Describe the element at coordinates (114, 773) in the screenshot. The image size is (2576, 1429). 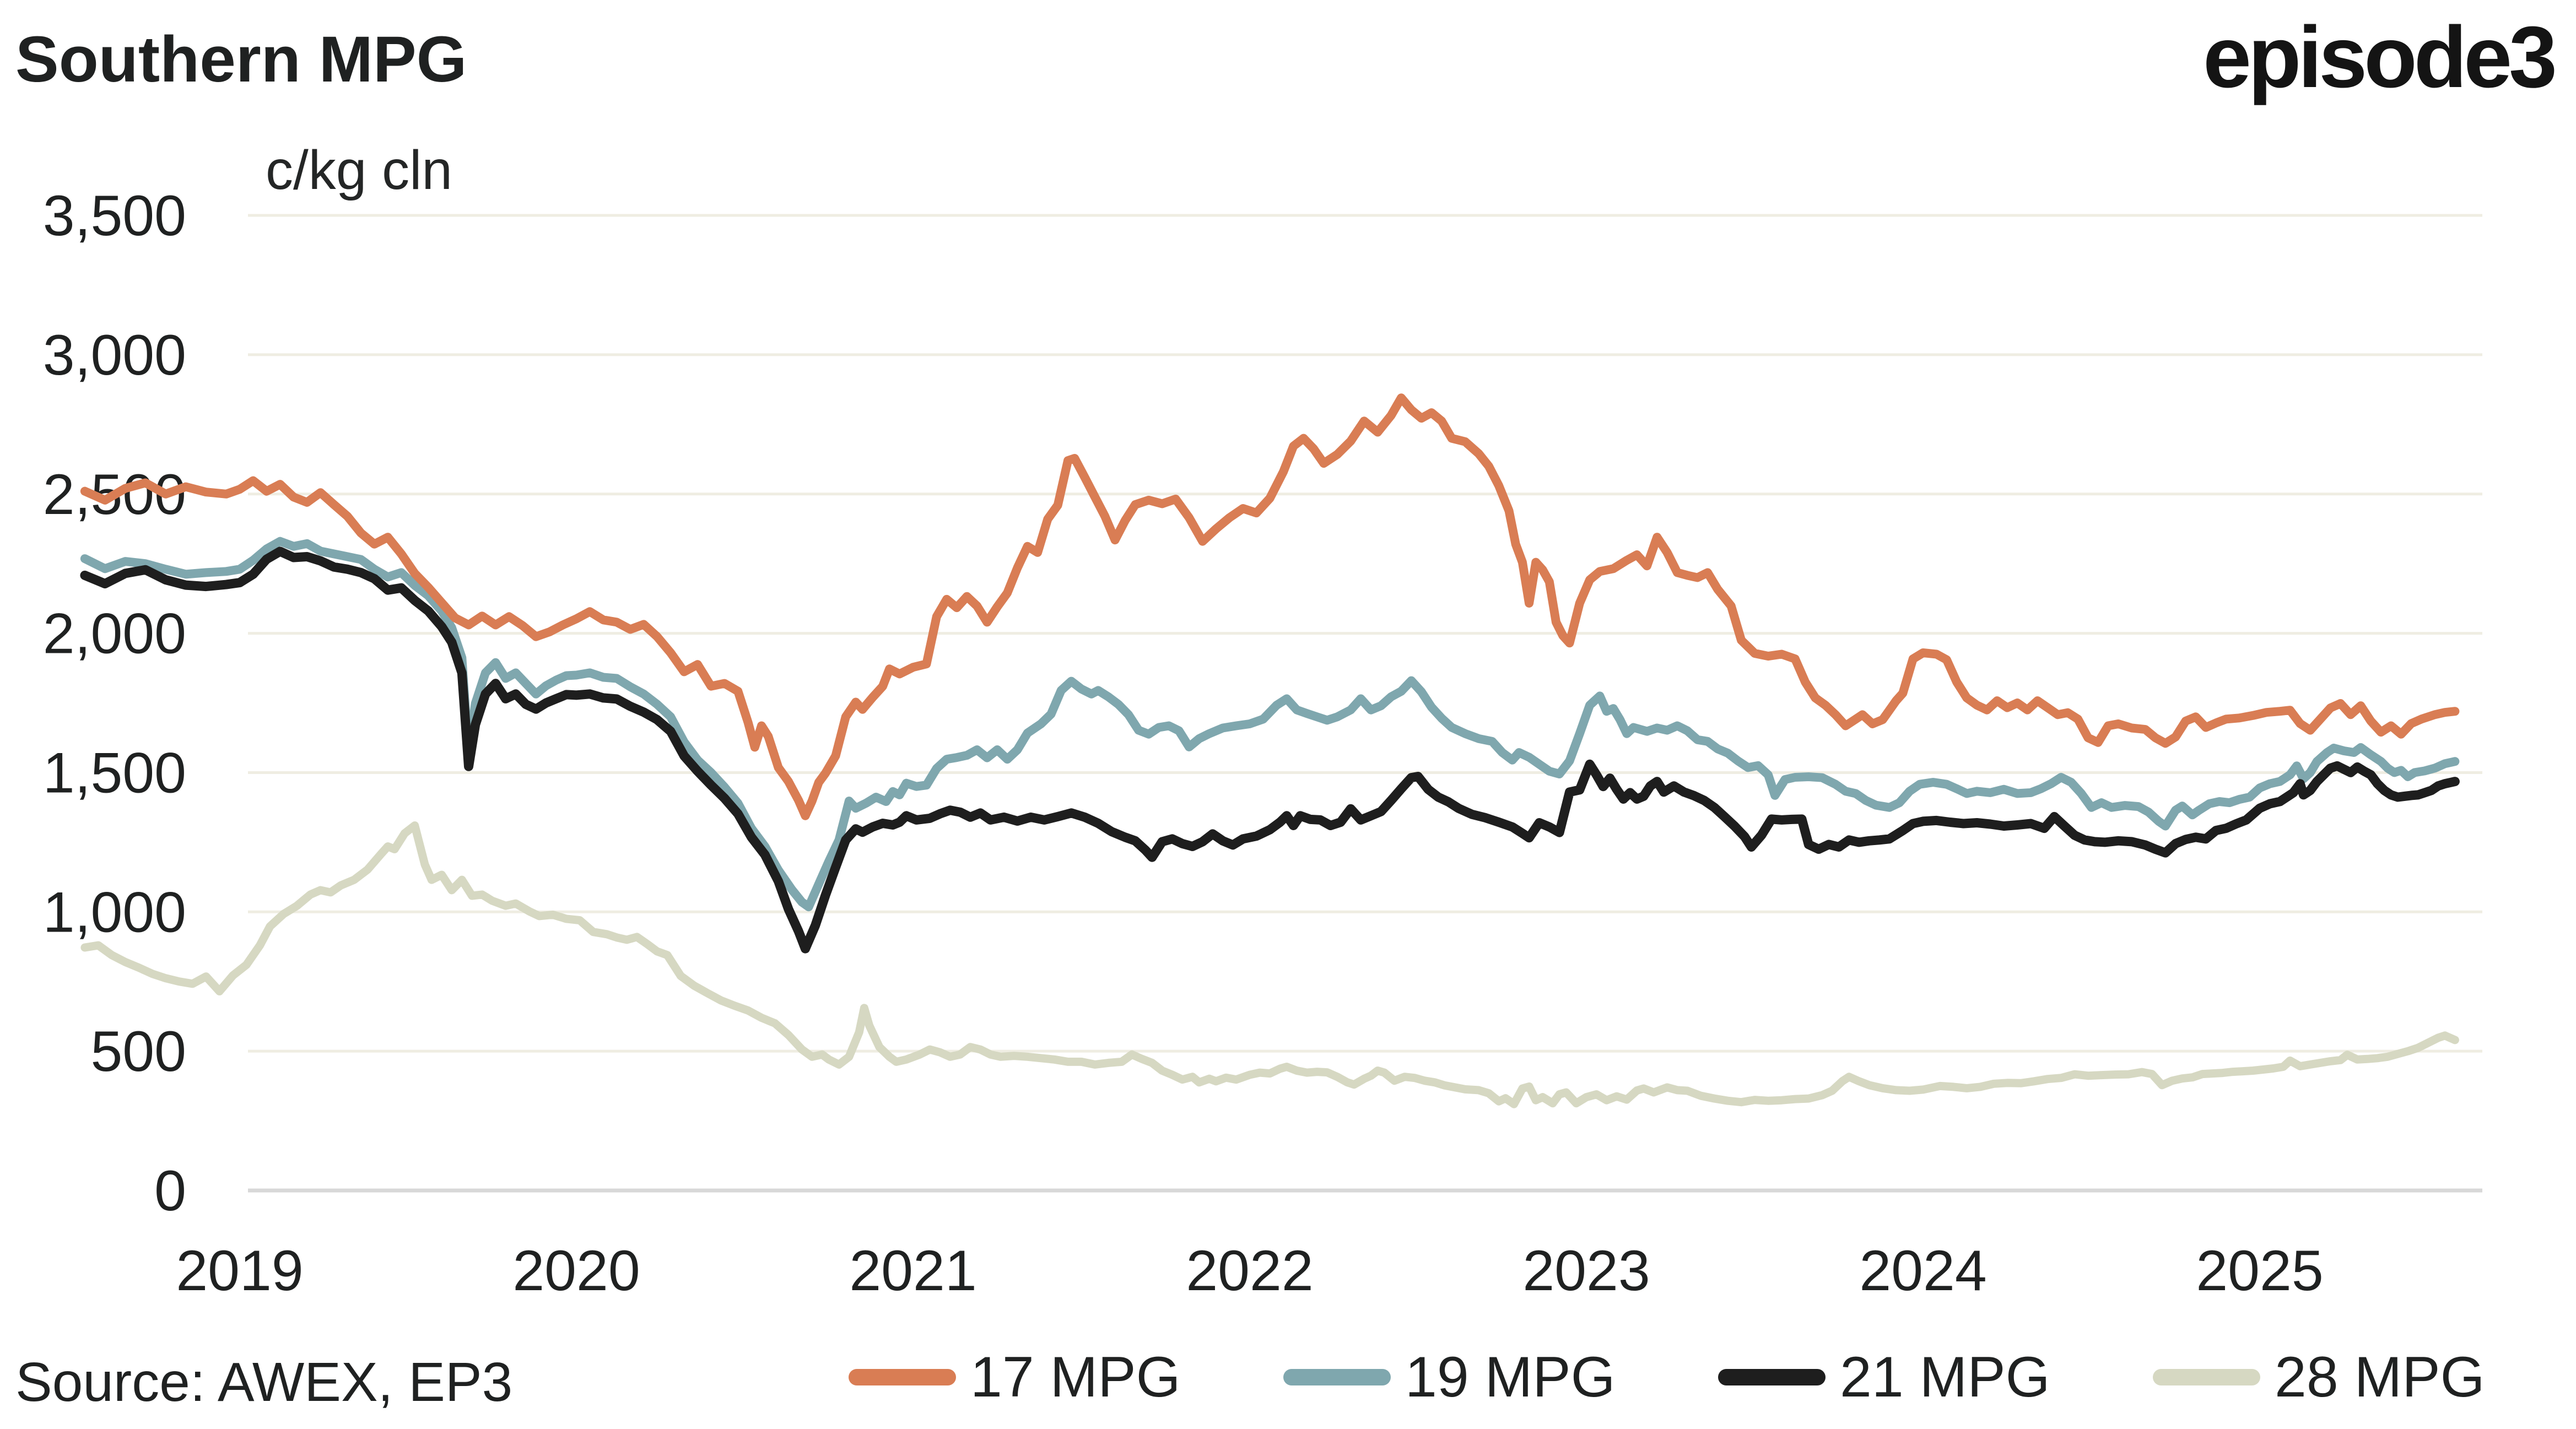
I see `y-tick-label: 1,500` at that location.